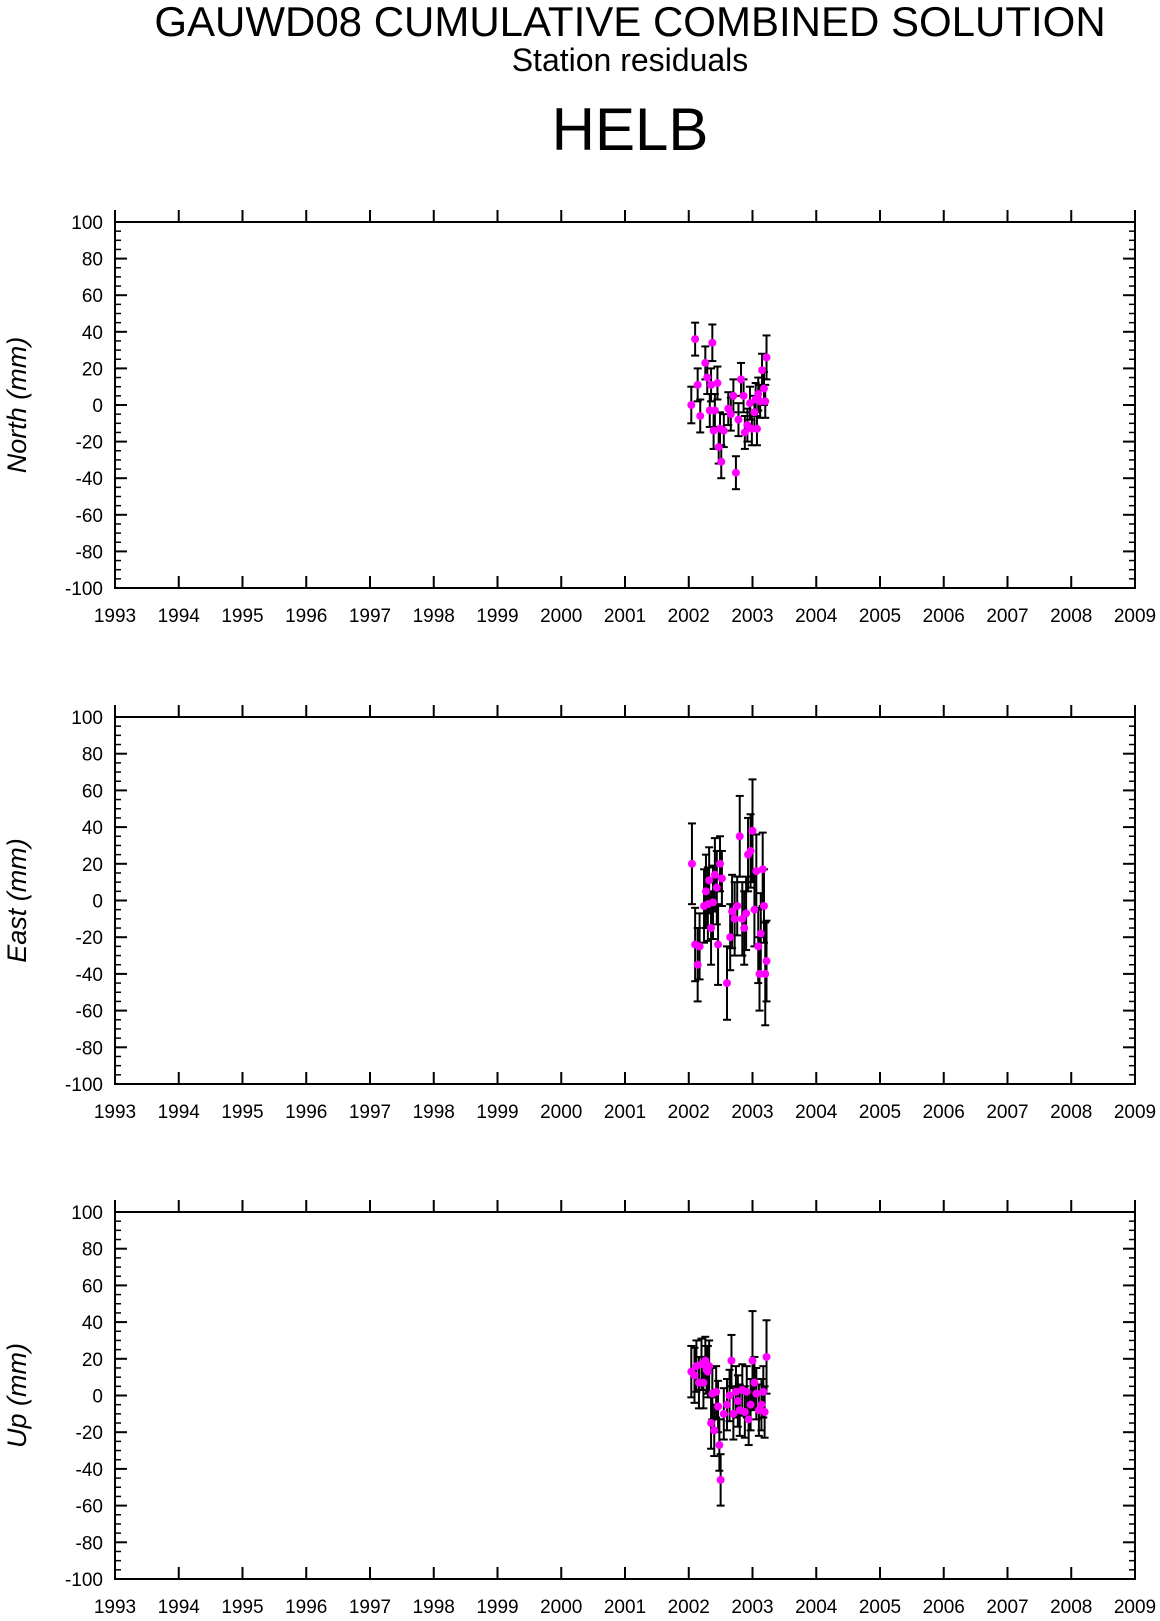 The width and height of the screenshot is (1160, 1621). What do you see at coordinates (370, 1112) in the screenshot?
I see `east-x-tick-label: 1997` at bounding box center [370, 1112].